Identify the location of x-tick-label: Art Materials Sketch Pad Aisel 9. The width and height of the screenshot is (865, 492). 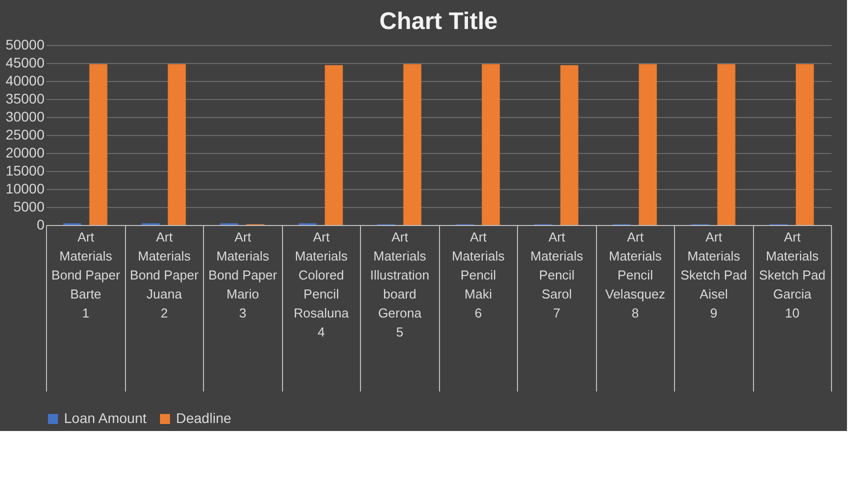
(713, 275).